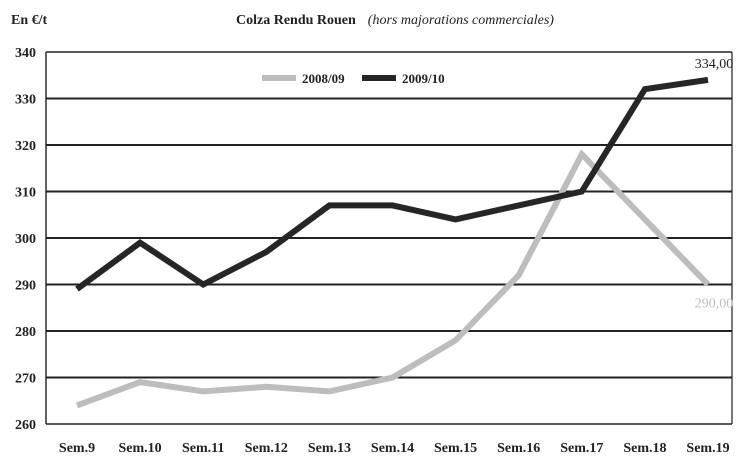 The height and width of the screenshot is (470, 747). I want to click on x-tick-label: Sem.13, so click(329, 448).